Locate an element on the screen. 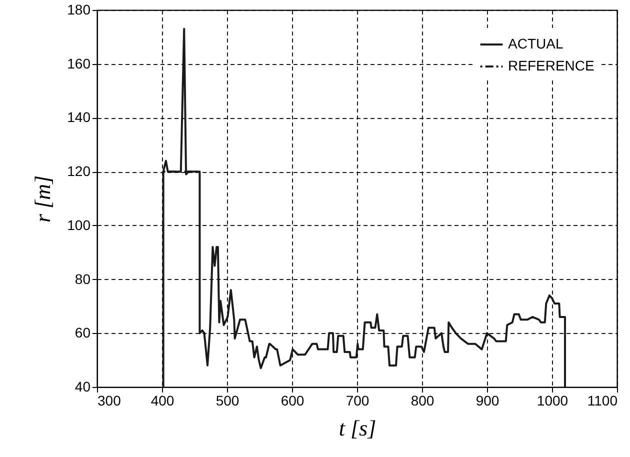 This screenshot has height=457, width=630. x-tick-label: 900 is located at coordinates (488, 400).